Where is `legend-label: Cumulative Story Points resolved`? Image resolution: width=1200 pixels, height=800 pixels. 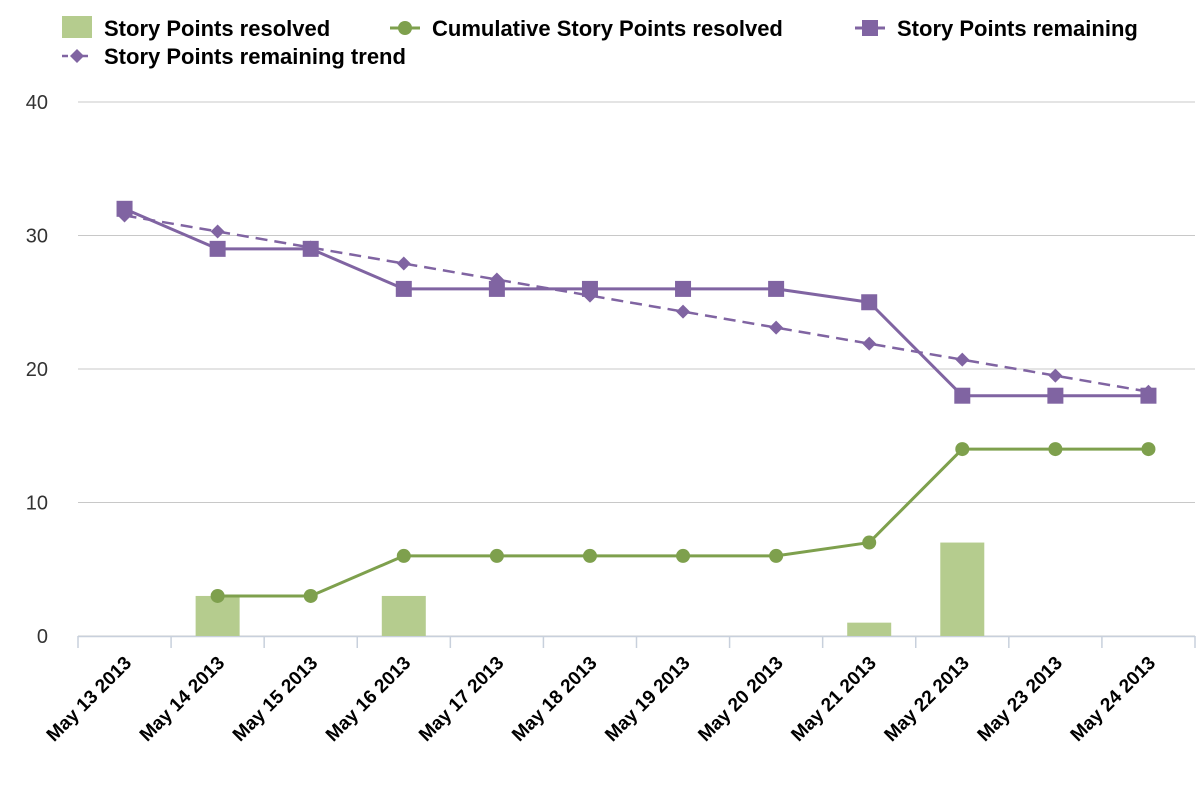 legend-label: Cumulative Story Points resolved is located at coordinates (607, 28).